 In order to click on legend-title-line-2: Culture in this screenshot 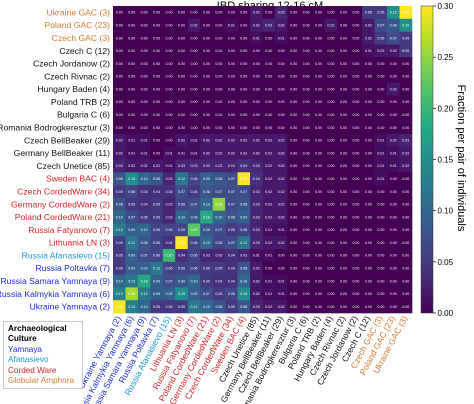, I will do `click(22, 339)`.